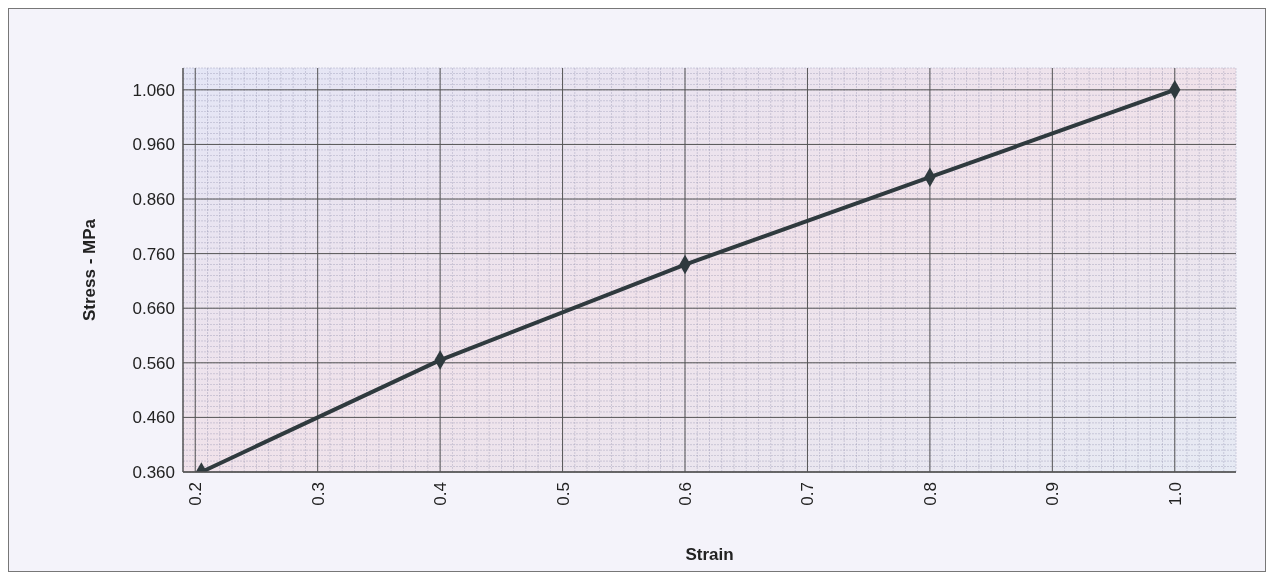 This screenshot has width=1274, height=580. I want to click on y-tick-label: 1.060, so click(153, 90).